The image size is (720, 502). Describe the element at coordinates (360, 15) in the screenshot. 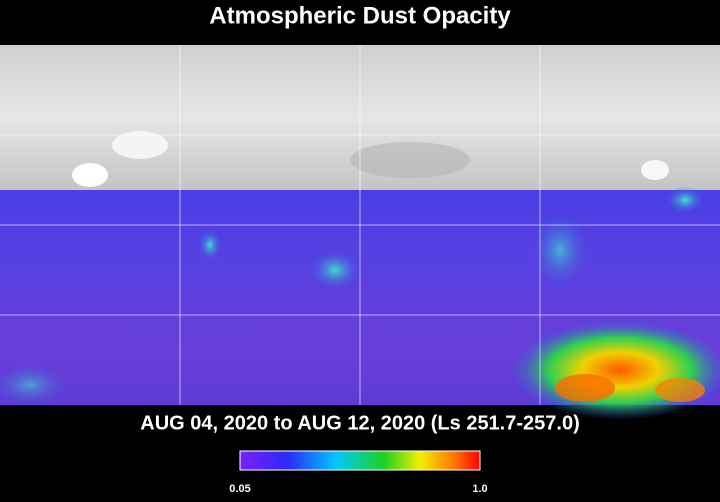

I see `title: Atmospheric Dust Opacity` at that location.